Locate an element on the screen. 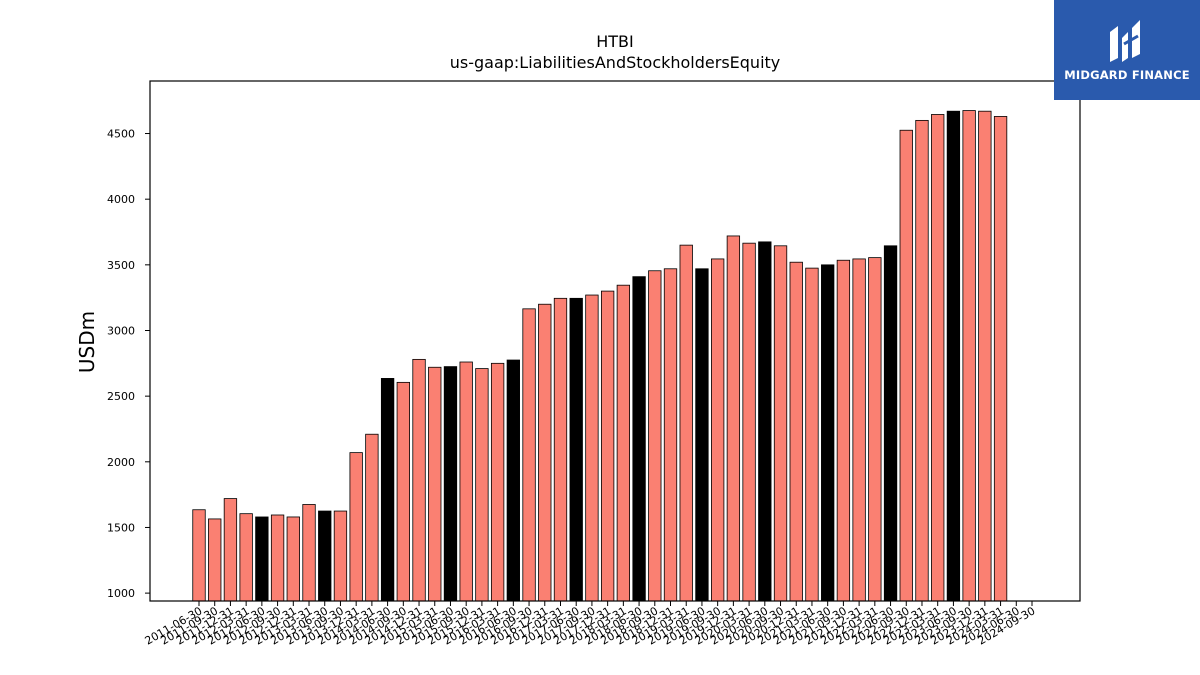  y-tick-label: 4000 is located at coordinates (121, 199).